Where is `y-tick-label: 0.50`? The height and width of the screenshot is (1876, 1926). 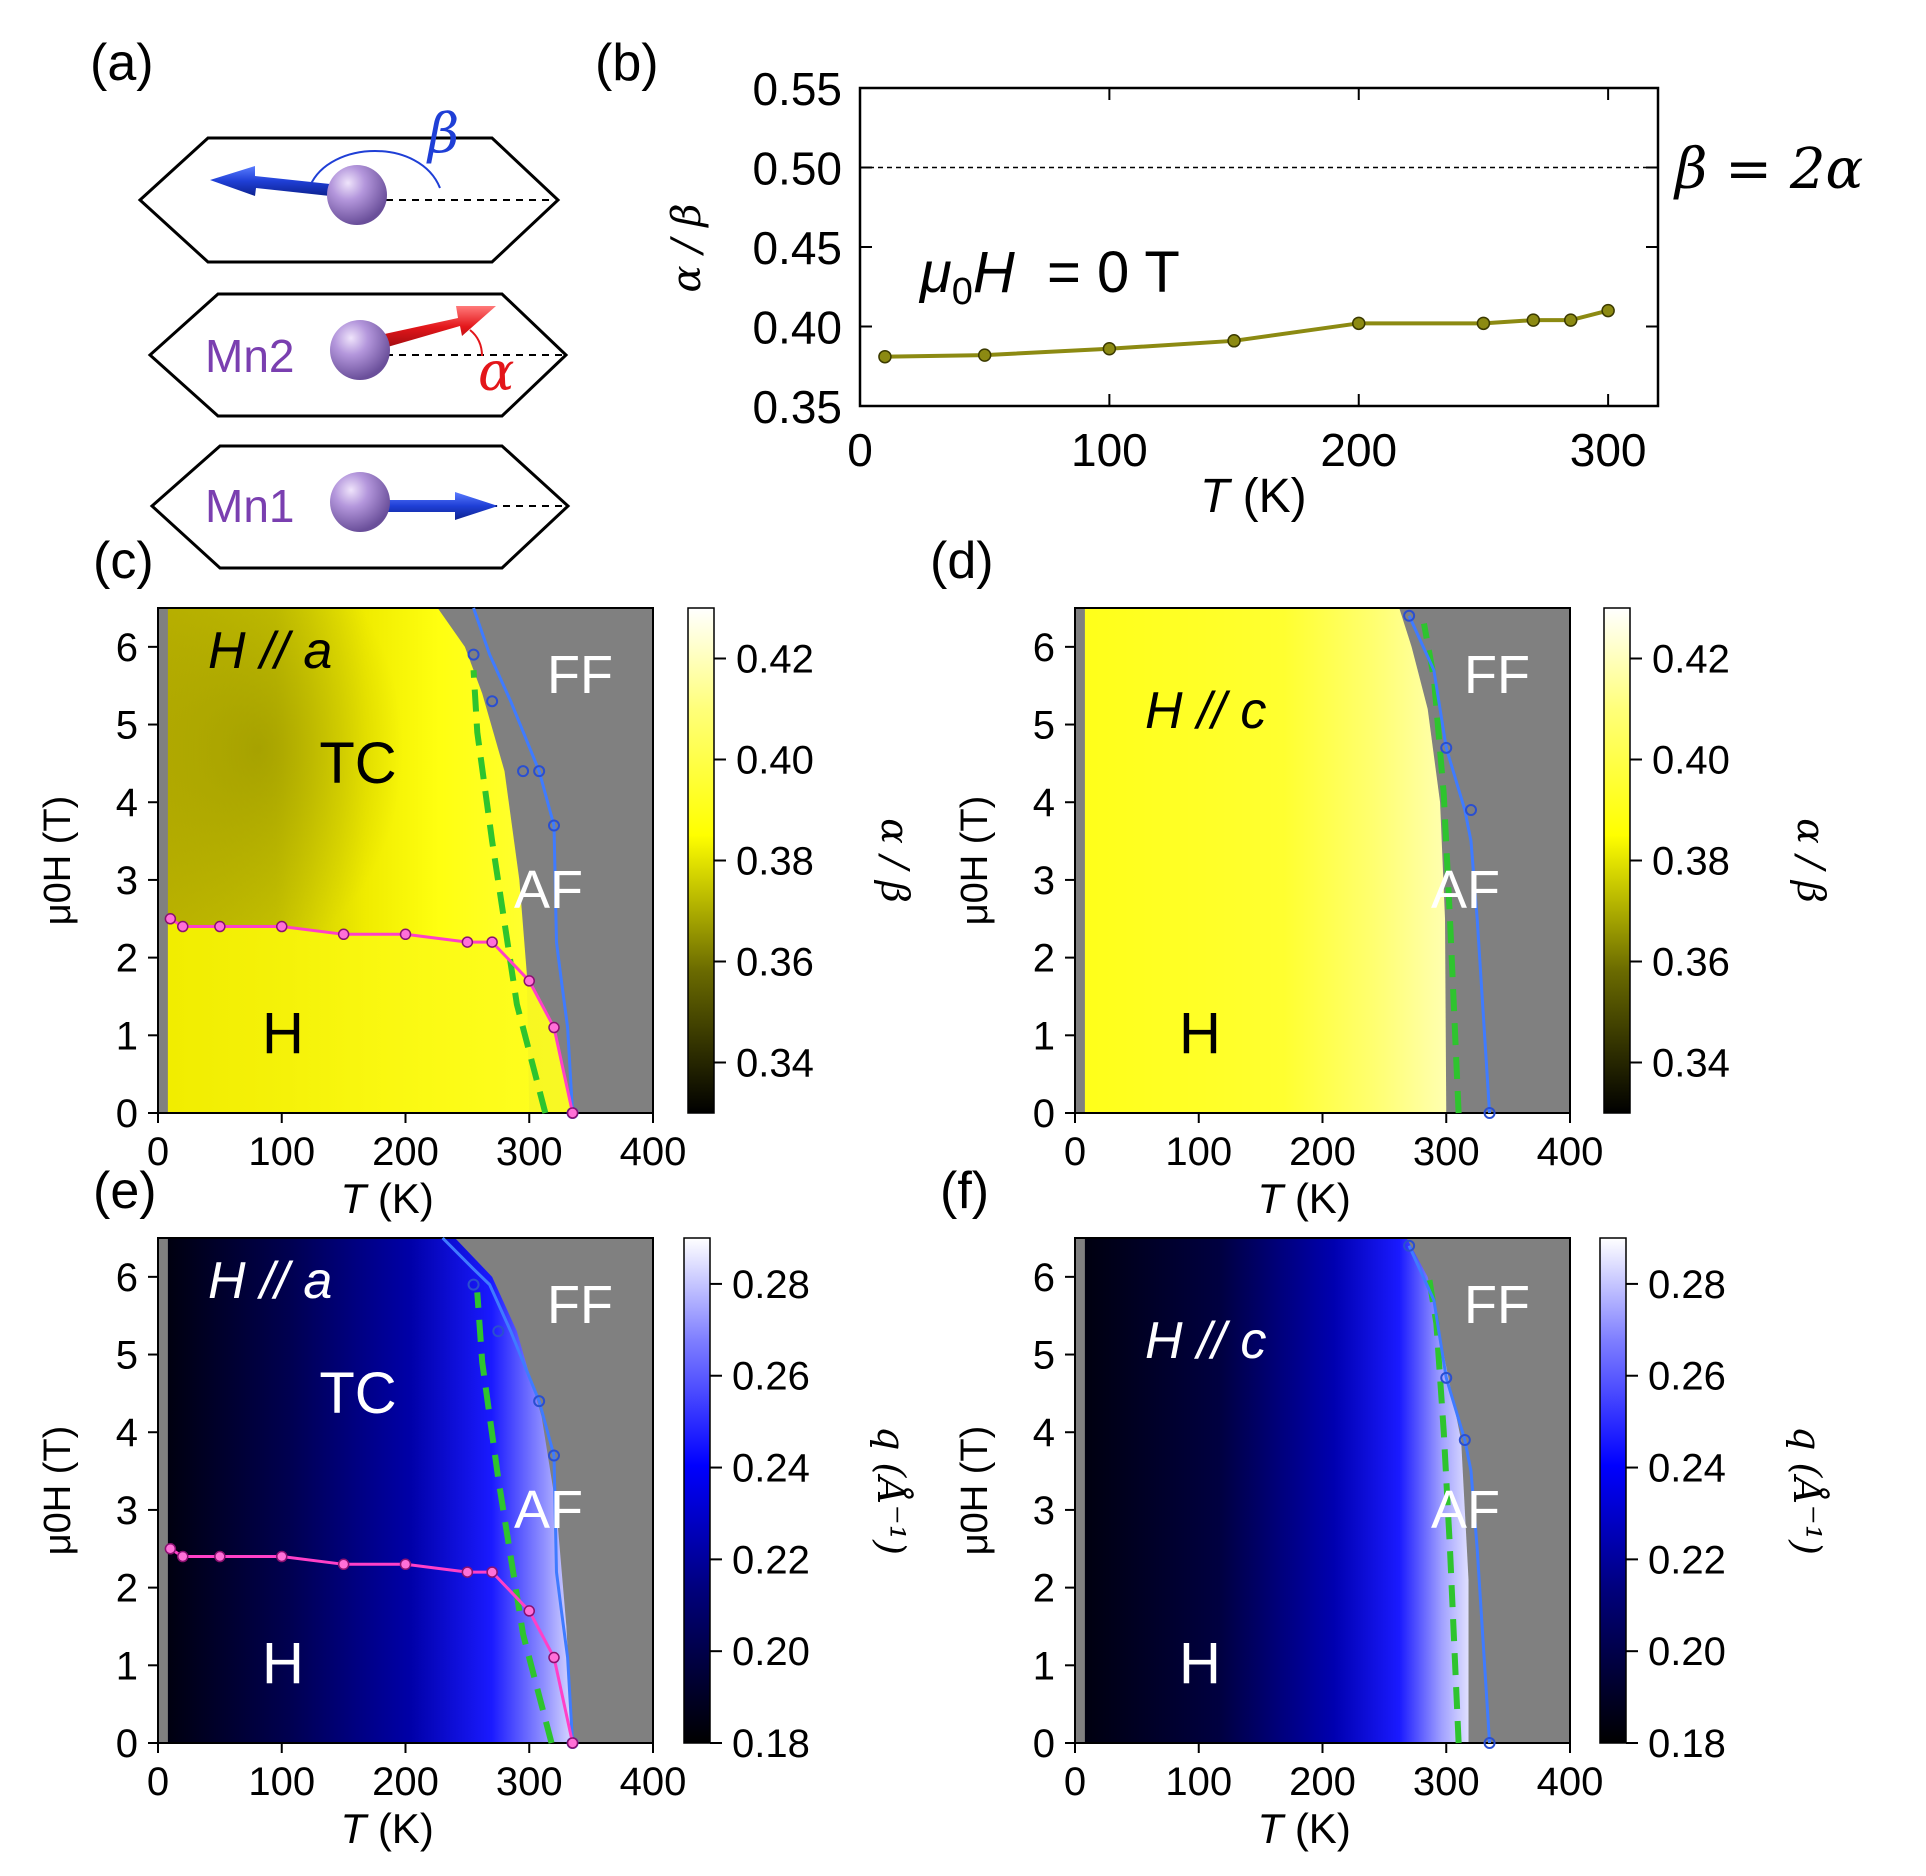 y-tick-label: 0.50 is located at coordinates (797, 169).